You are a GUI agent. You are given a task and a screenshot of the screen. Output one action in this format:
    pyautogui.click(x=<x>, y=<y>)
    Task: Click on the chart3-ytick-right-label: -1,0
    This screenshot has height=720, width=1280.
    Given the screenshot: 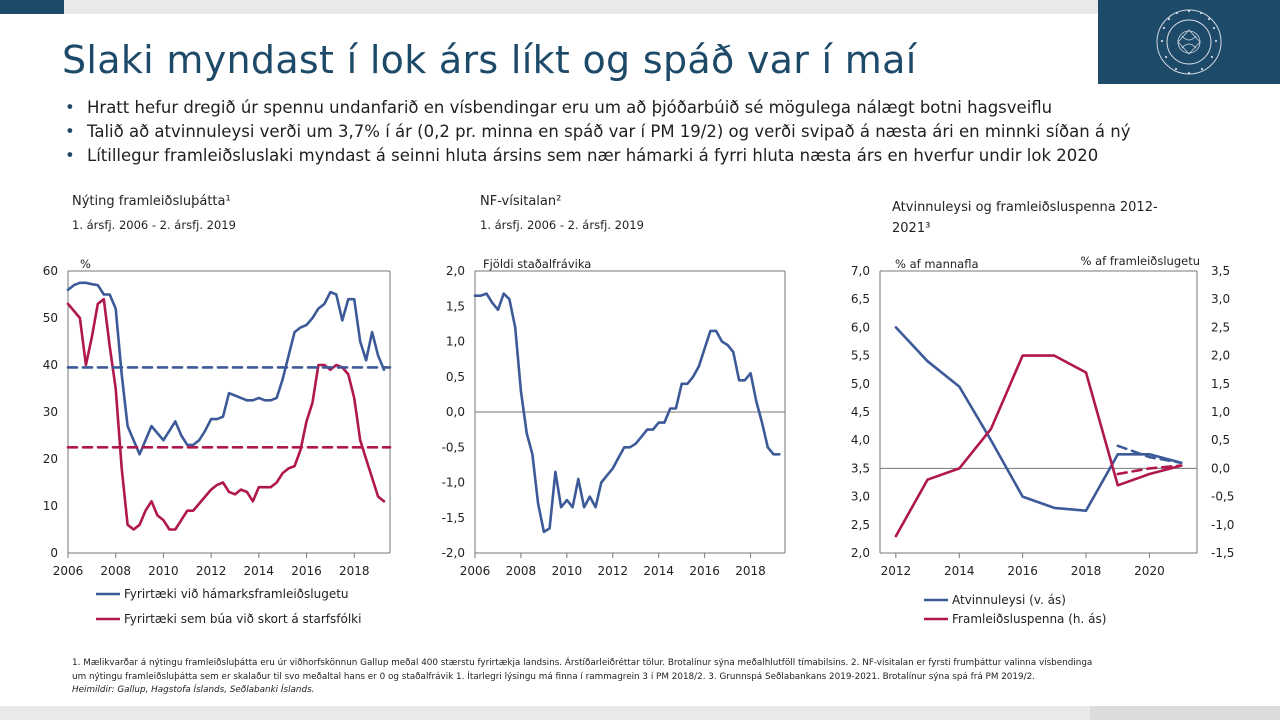 What is the action you would take?
    pyautogui.click(x=1222, y=525)
    